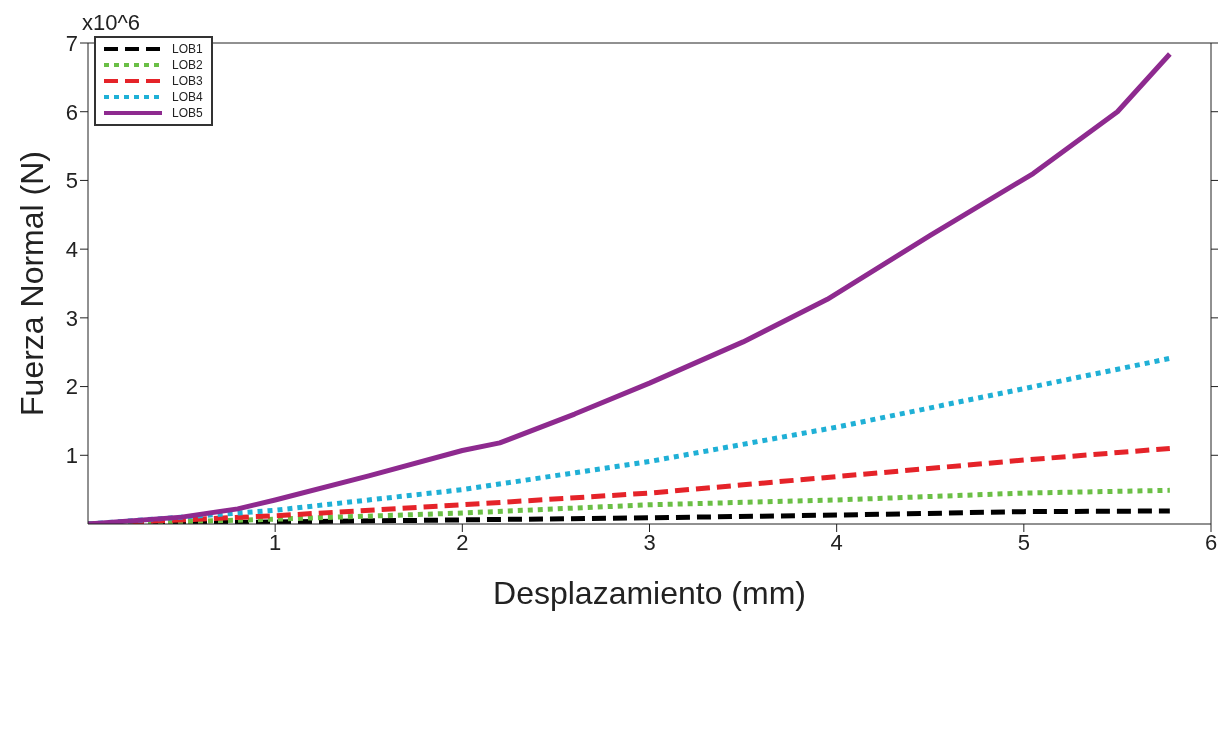  Describe the element at coordinates (1211, 542) in the screenshot. I see `x-tick-label: 6` at that location.